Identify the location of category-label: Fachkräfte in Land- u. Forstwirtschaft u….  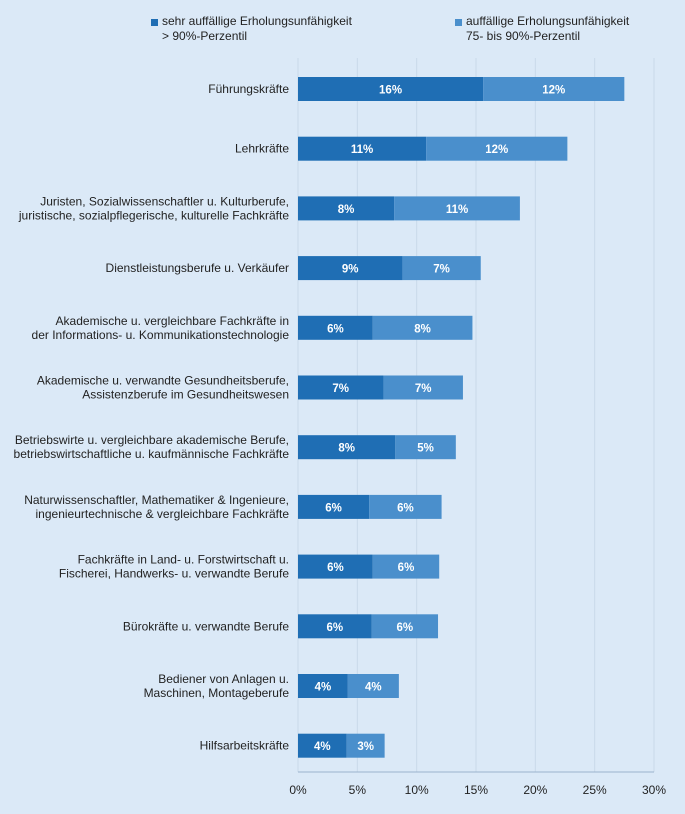
(183, 560).